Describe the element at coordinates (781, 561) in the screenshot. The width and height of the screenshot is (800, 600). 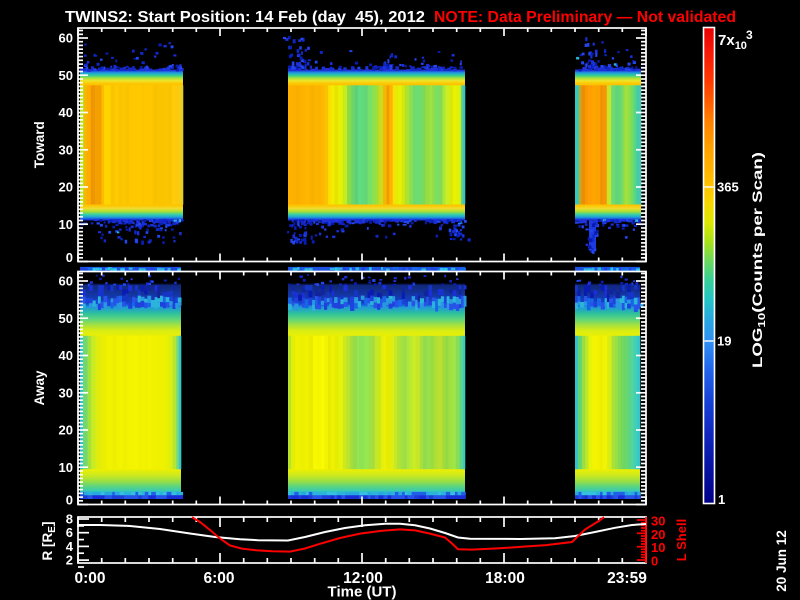
I see `svg-text: 20 Jun 12` at that location.